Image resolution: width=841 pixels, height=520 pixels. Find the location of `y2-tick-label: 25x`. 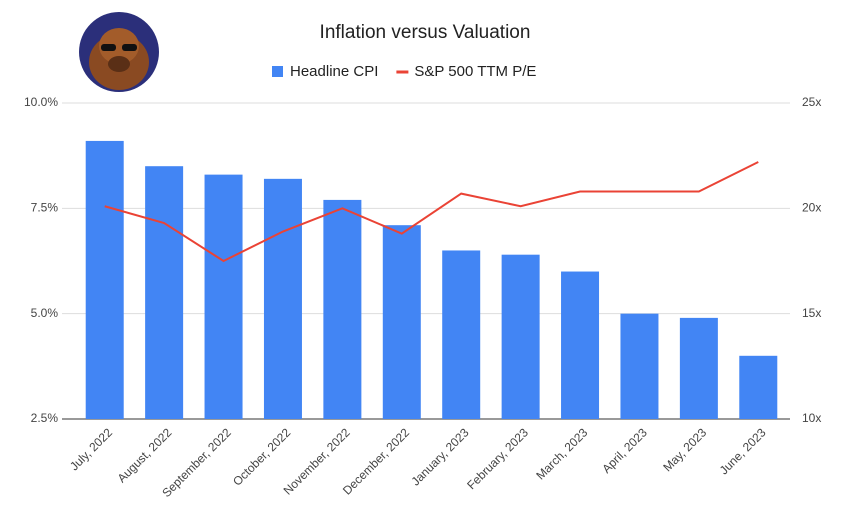

y2-tick-label: 25x is located at coordinates (811, 102).